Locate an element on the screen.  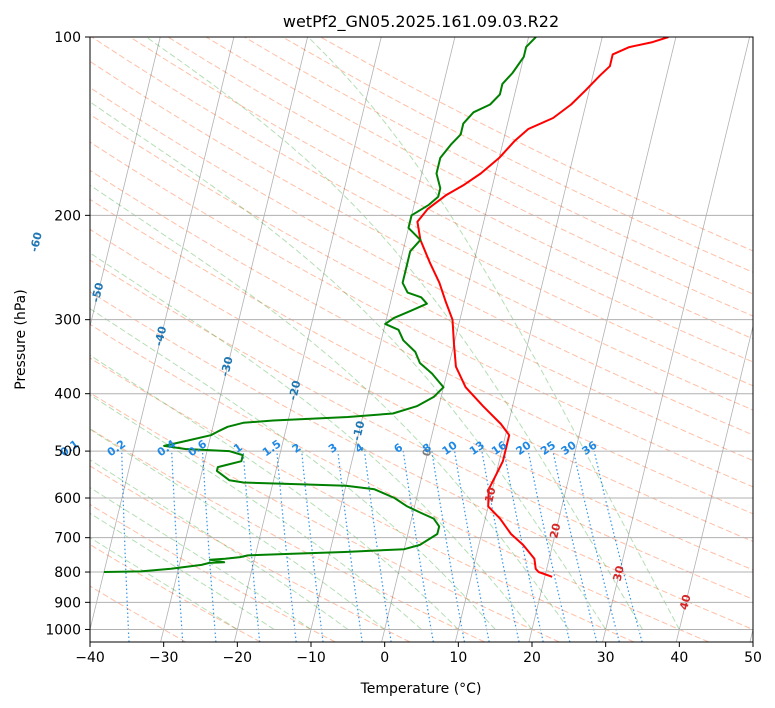
isotherm-label: 10 is located at coordinates (490, 495).